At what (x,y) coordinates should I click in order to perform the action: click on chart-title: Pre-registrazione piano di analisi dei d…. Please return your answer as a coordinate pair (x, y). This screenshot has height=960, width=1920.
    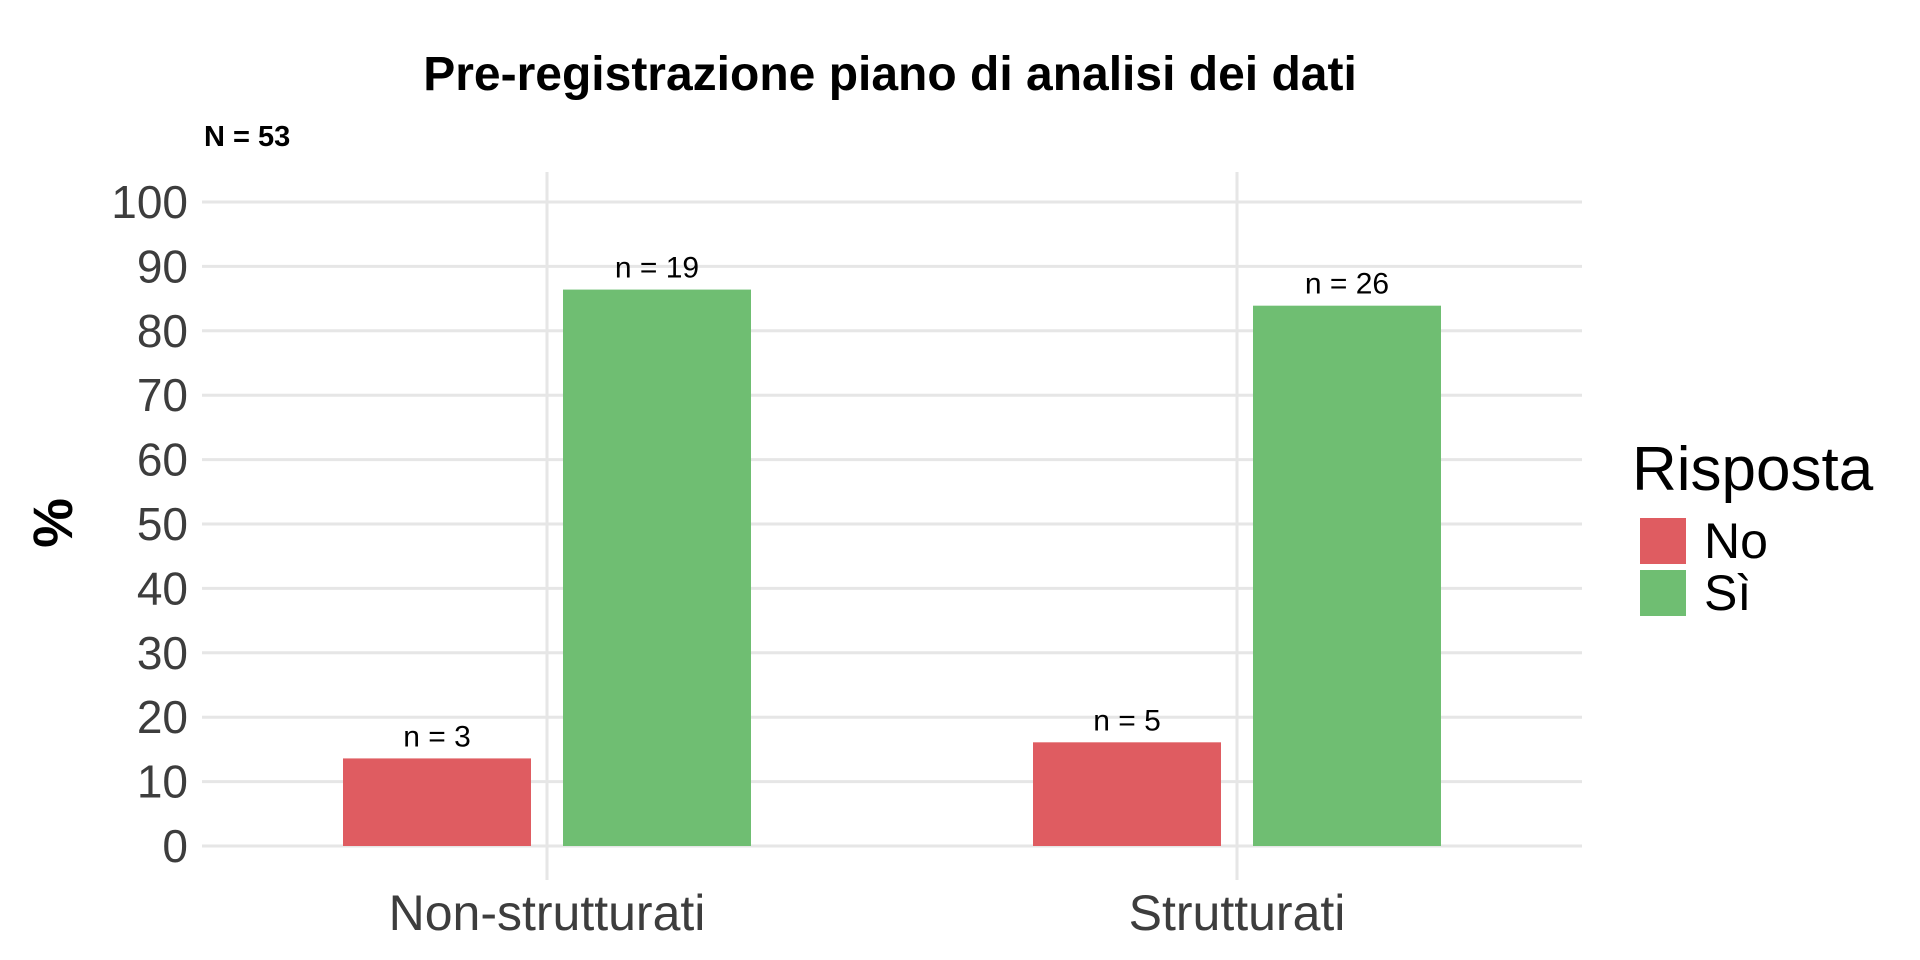
    Looking at the image, I should click on (890, 74).